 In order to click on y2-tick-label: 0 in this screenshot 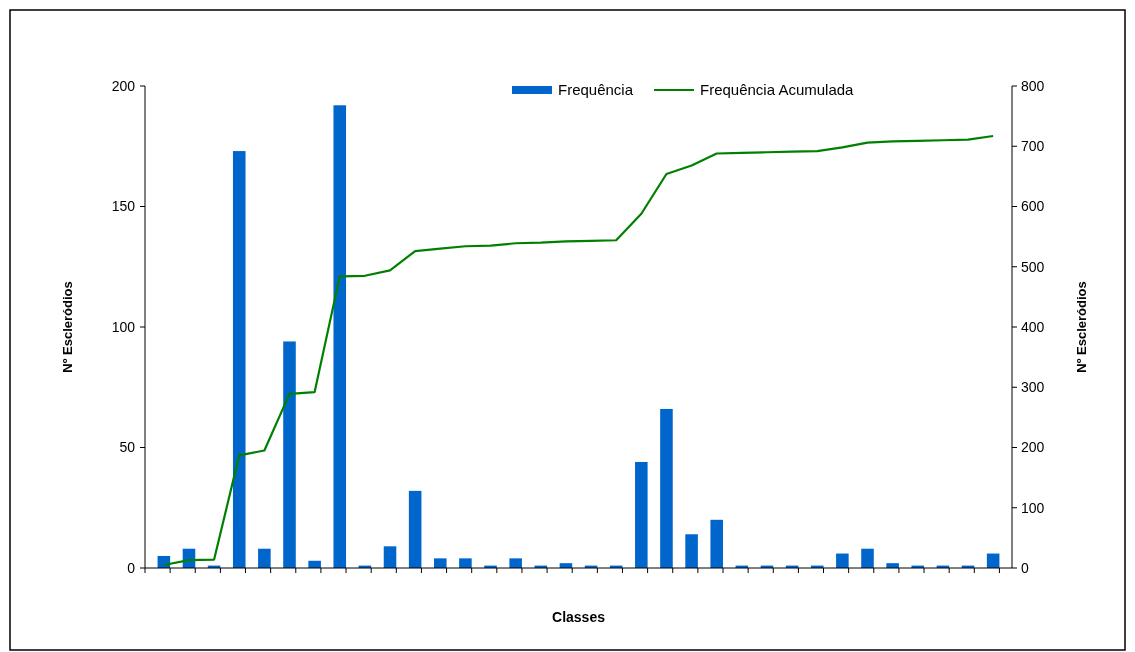, I will do `click(1025, 567)`.